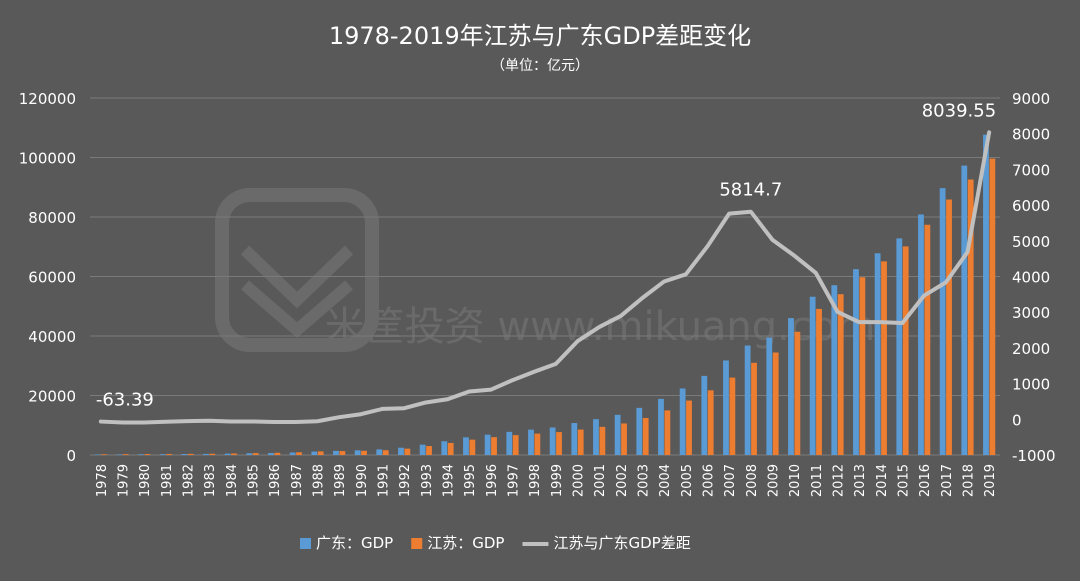 The image size is (1080, 581). I want to click on x-tick-label: 1985, so click(254, 480).